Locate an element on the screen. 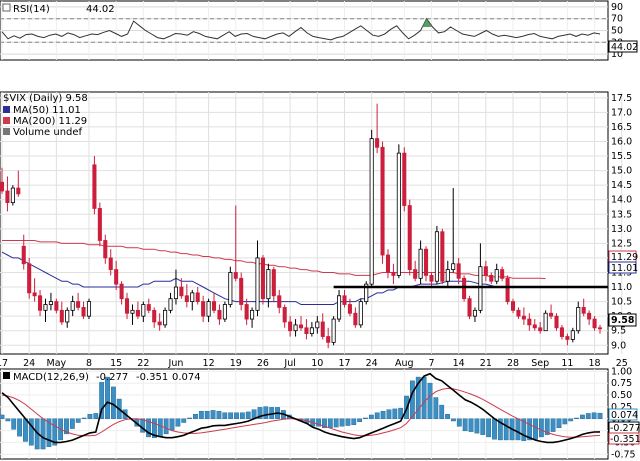  ma50-last-box is located at coordinates (622, 267).